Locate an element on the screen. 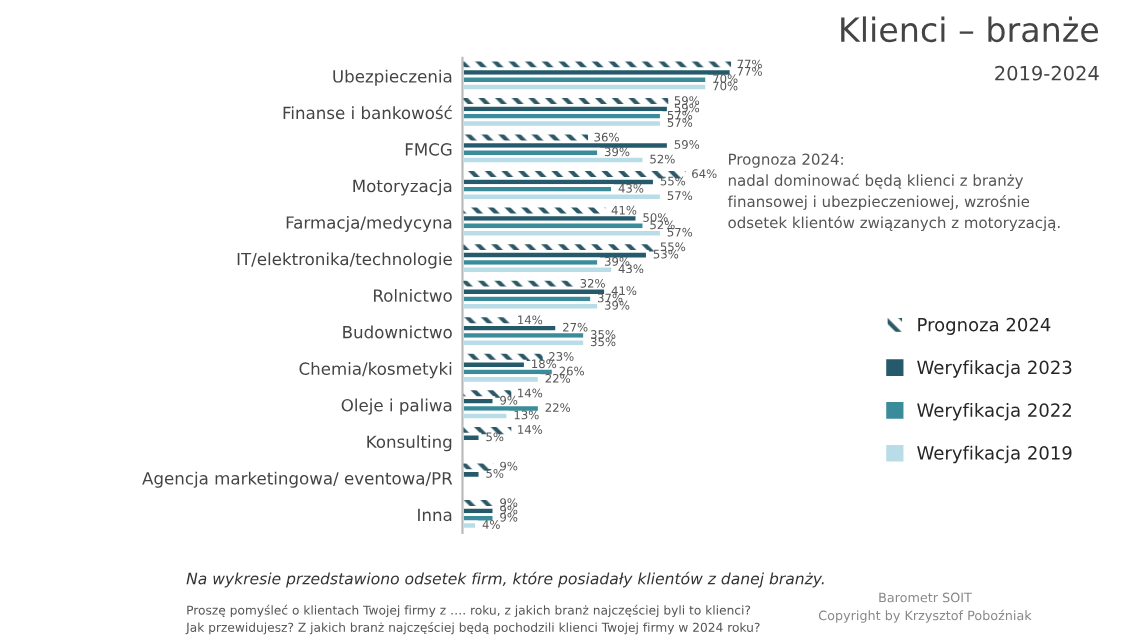  y-tick-label: Agencja marketingowa/ eventowa/PR is located at coordinates (297, 479).